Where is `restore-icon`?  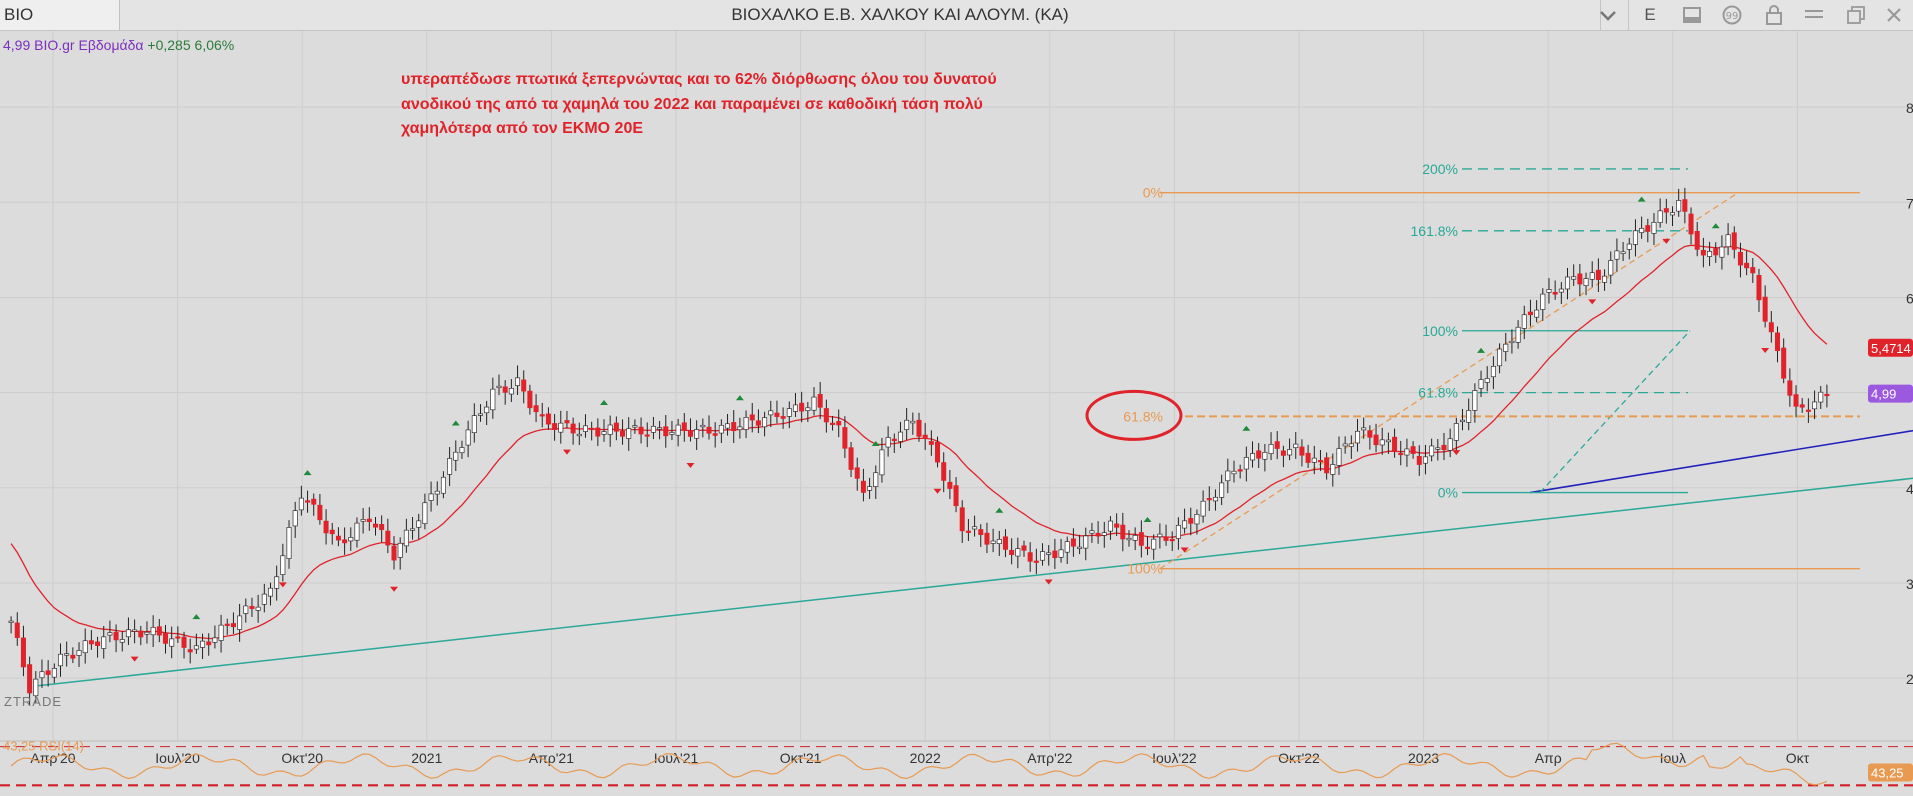
restore-icon is located at coordinates (1856, 15).